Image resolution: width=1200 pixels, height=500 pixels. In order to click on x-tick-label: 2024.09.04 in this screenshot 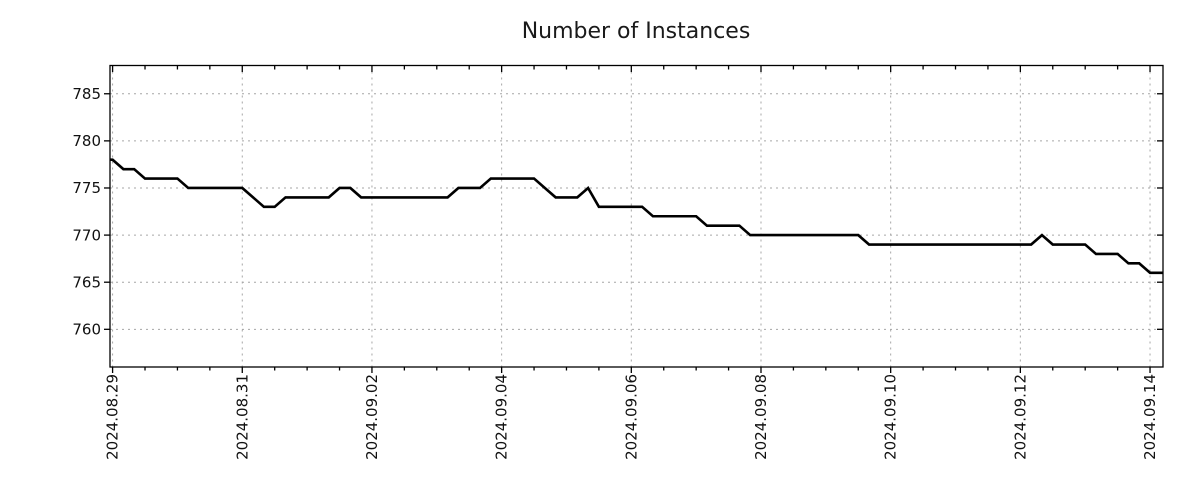, I will do `click(502, 417)`.